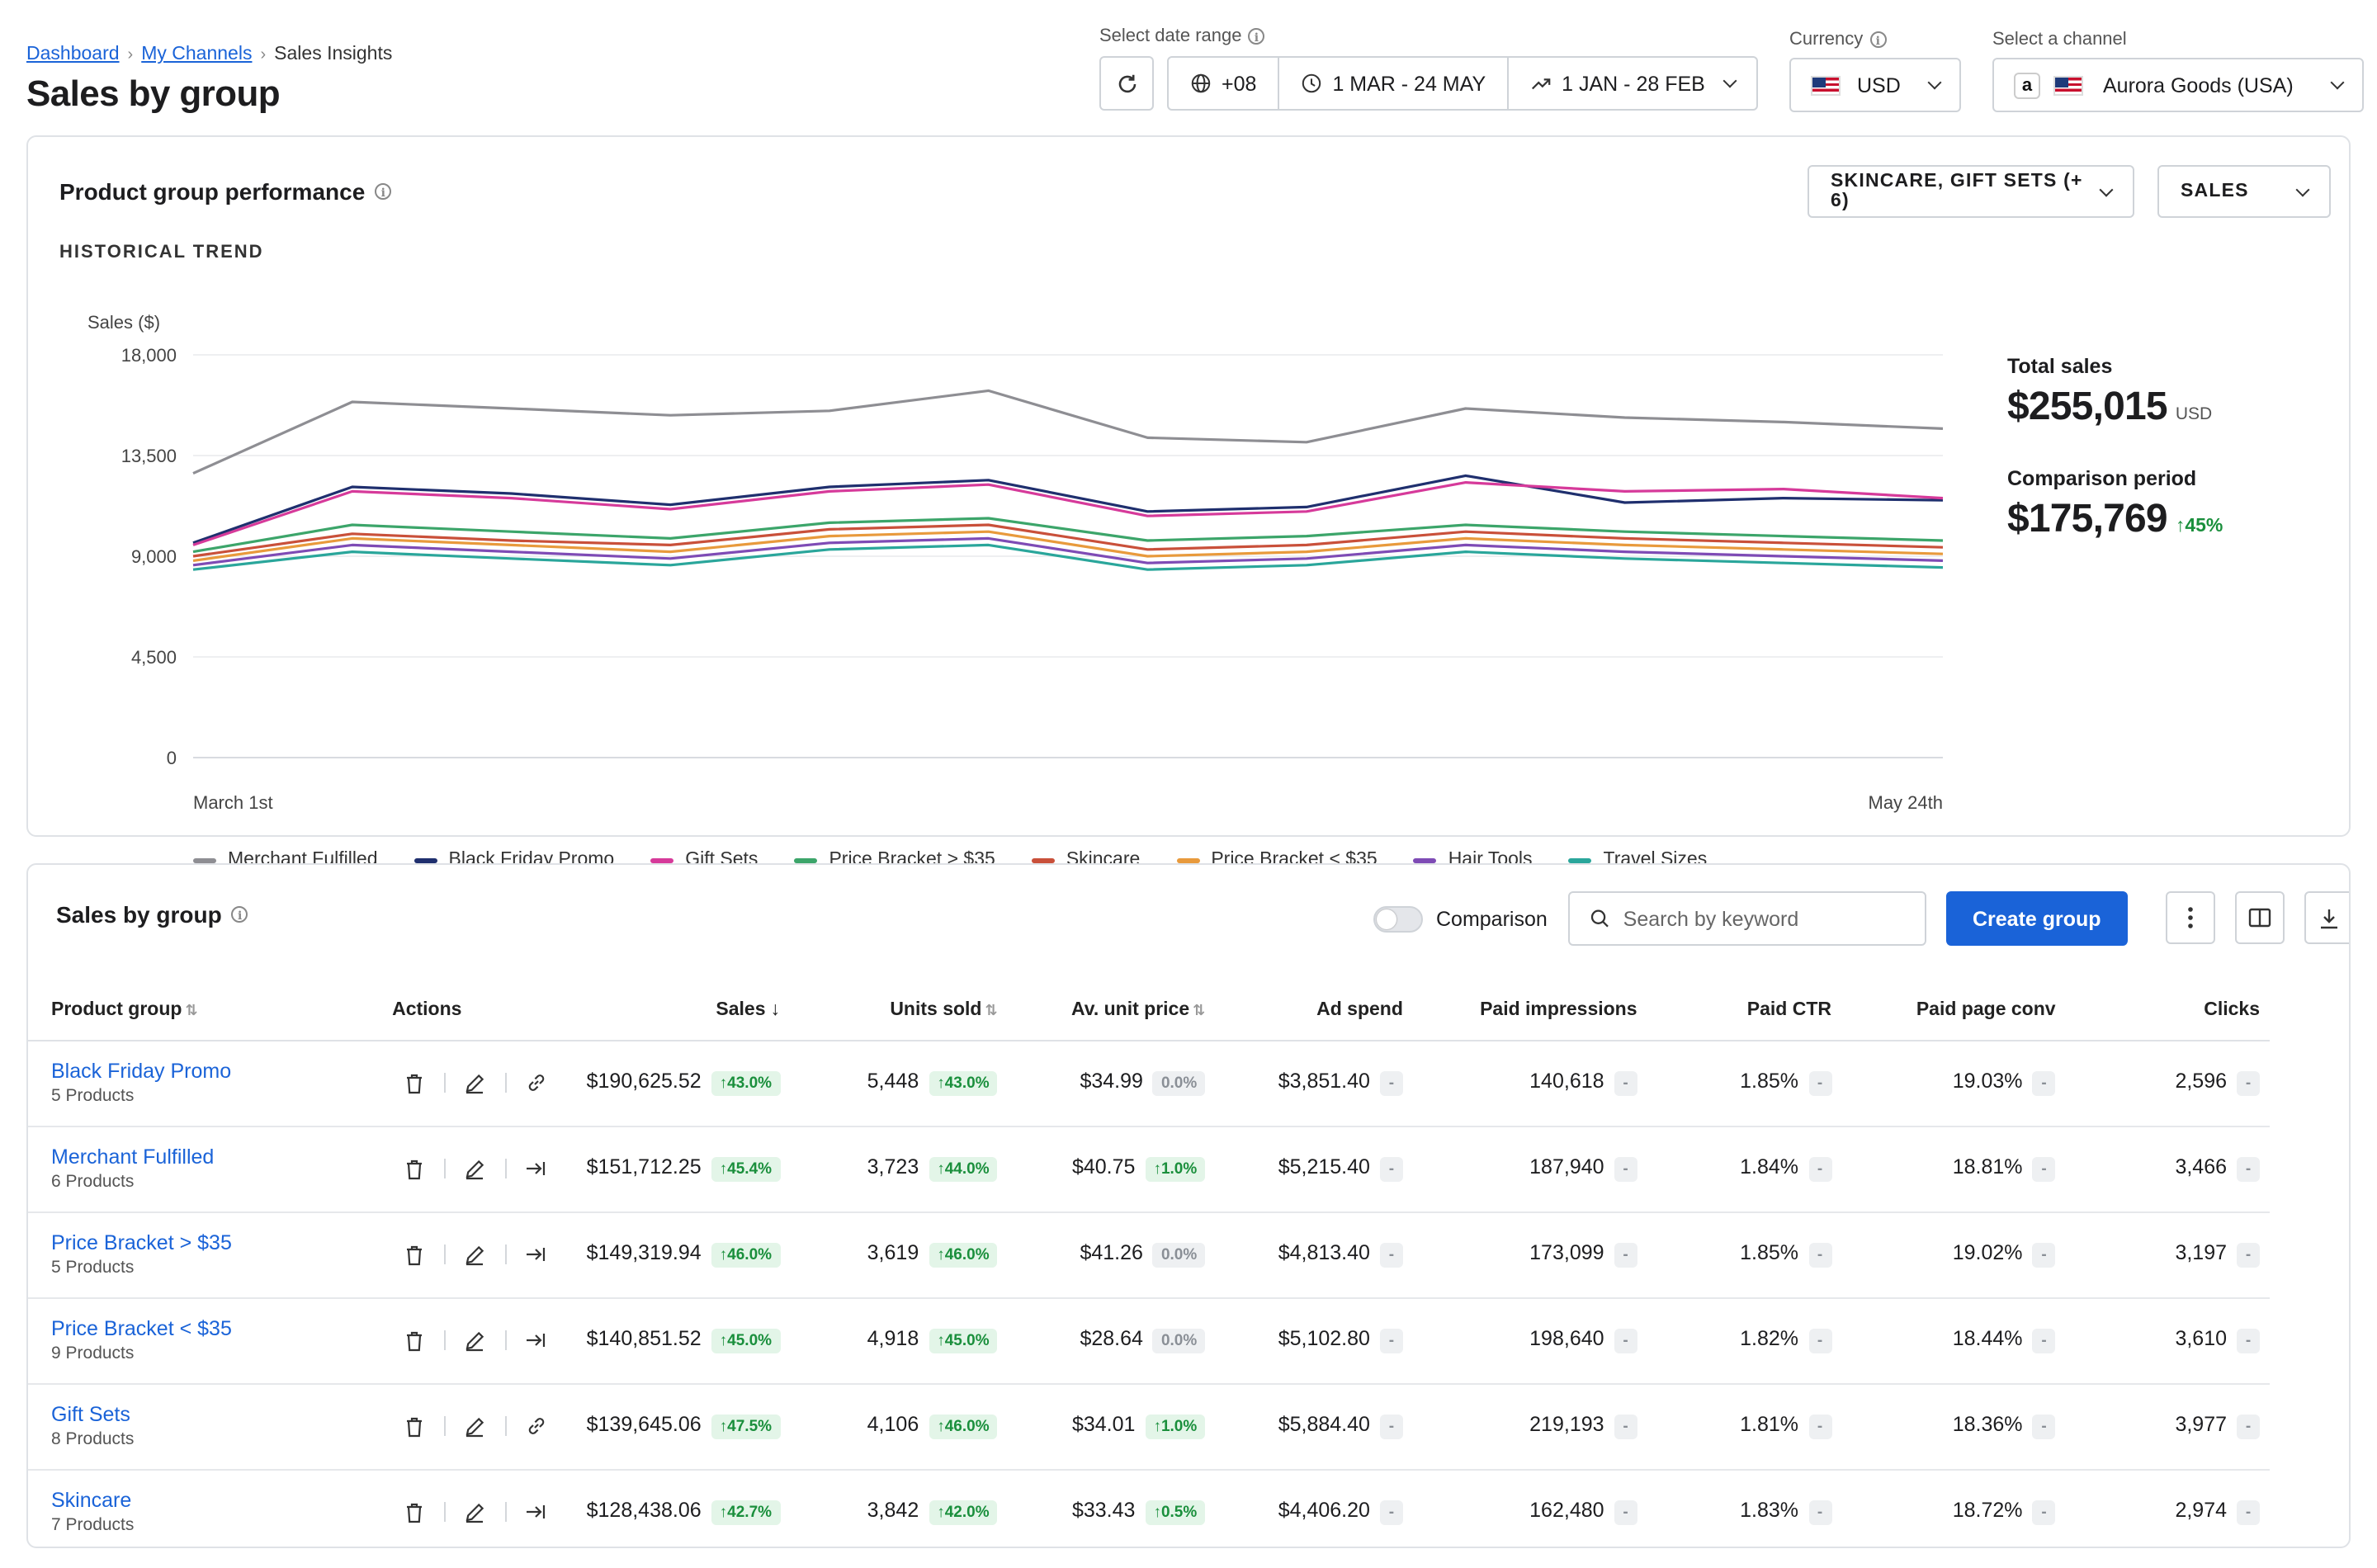 The height and width of the screenshot is (1568, 2377). What do you see at coordinates (2109, 408) in the screenshot?
I see `total-sales-value: $255,015 USD` at bounding box center [2109, 408].